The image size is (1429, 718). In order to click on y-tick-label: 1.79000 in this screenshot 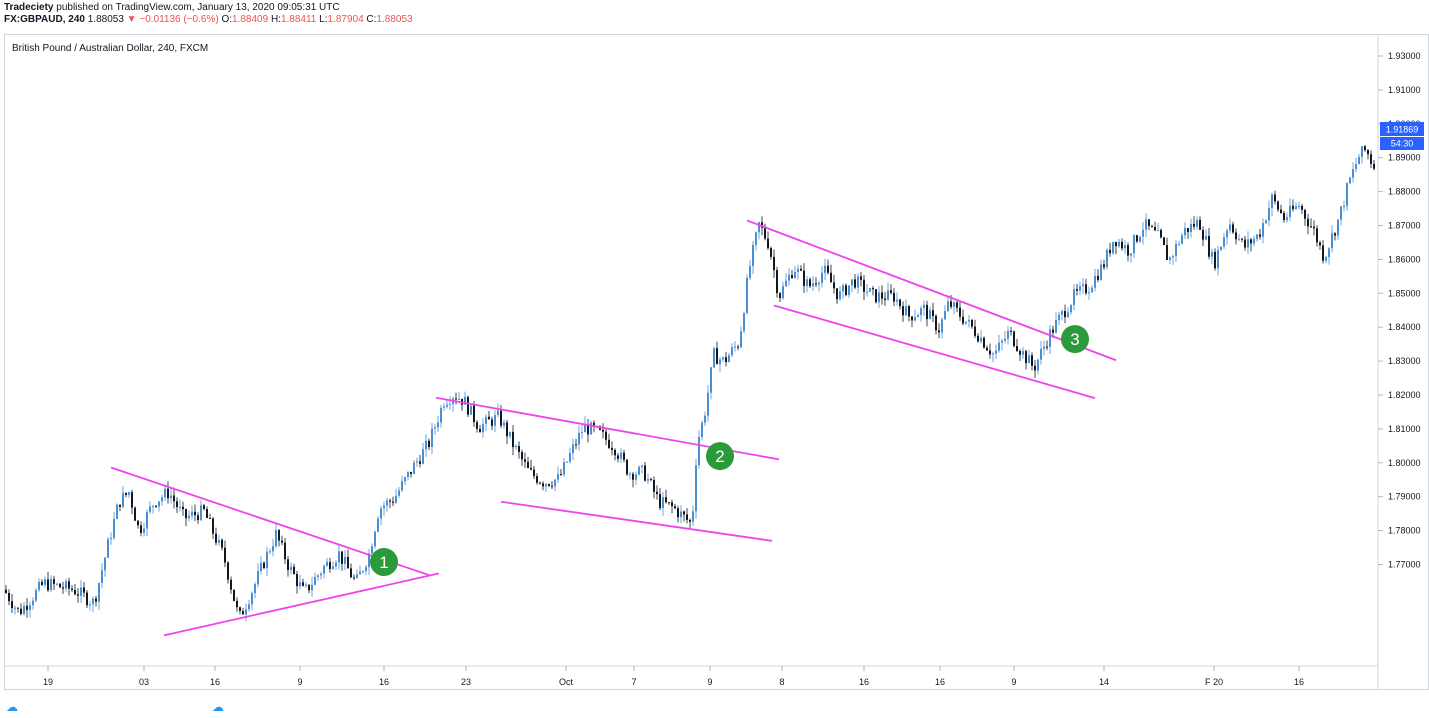, I will do `click(1404, 497)`.